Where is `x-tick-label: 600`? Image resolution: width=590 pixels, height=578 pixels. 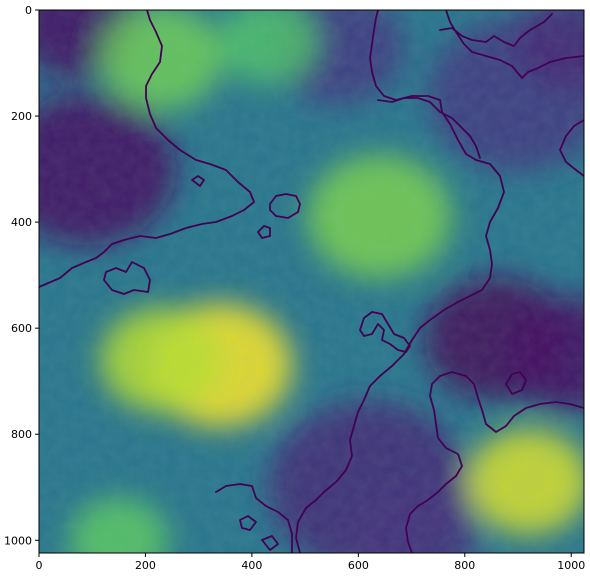 x-tick-label: 600 is located at coordinates (358, 565).